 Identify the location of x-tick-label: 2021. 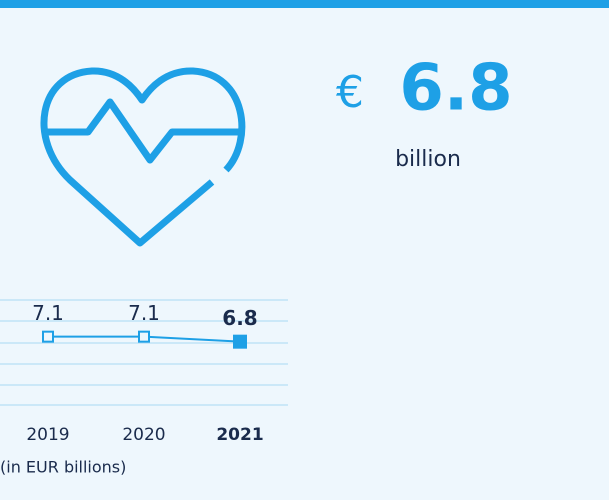
(239, 435).